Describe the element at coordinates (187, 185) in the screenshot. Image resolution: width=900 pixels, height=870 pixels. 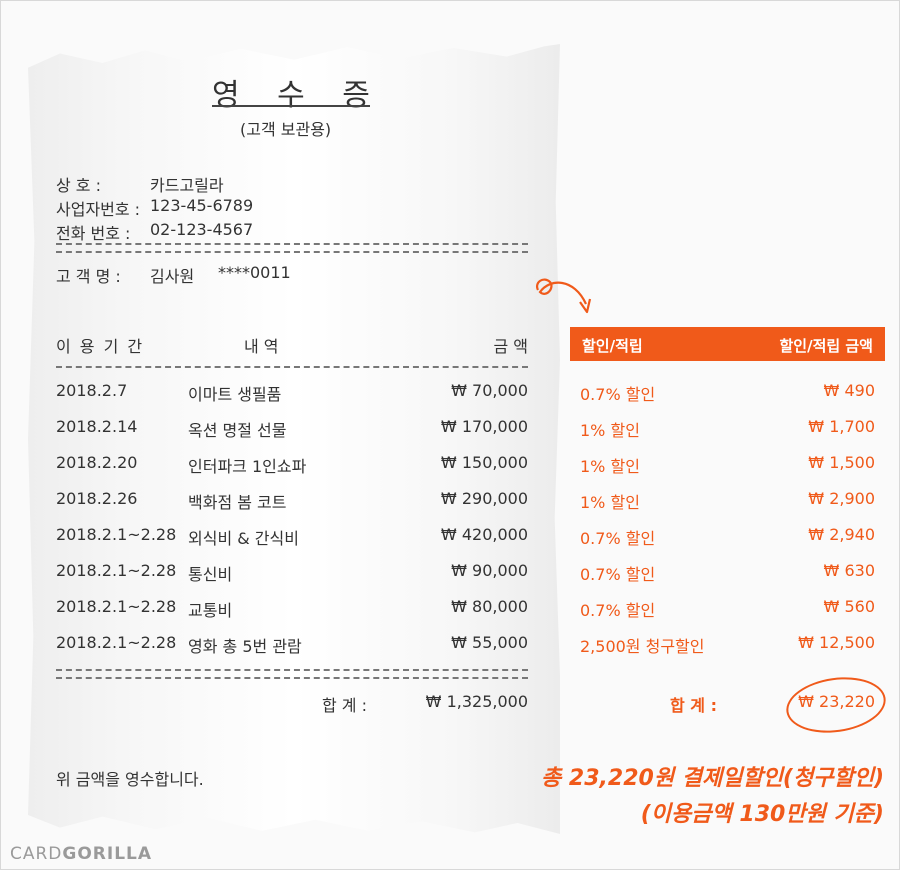
I see `store-name-value: 카드고릴라` at that location.